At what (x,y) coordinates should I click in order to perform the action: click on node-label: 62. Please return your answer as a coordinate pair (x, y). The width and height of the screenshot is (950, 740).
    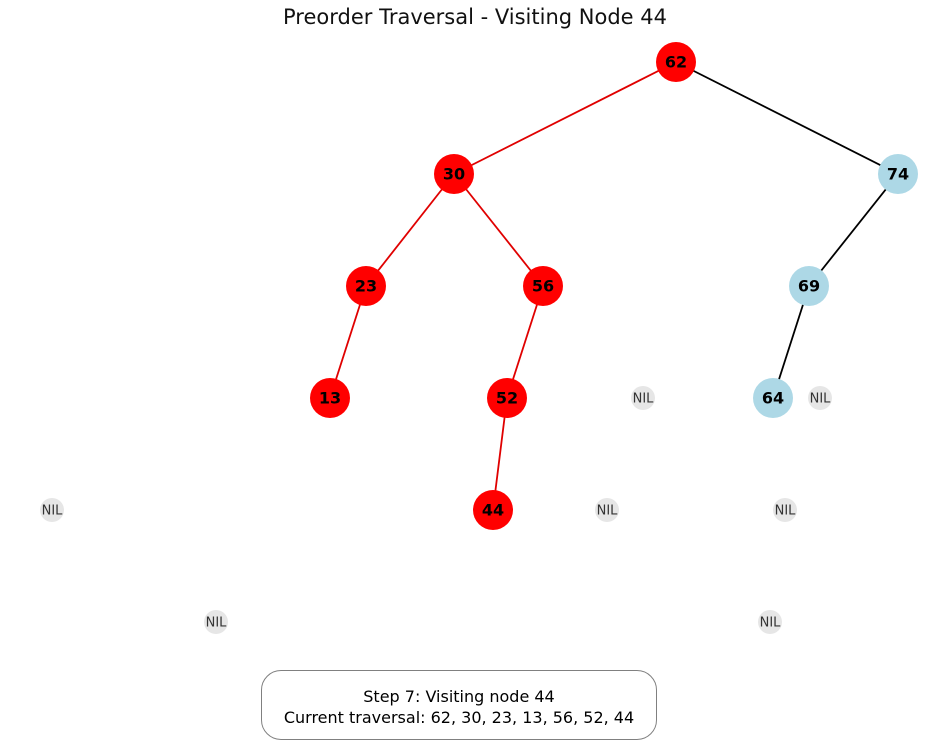
    Looking at the image, I should click on (676, 62).